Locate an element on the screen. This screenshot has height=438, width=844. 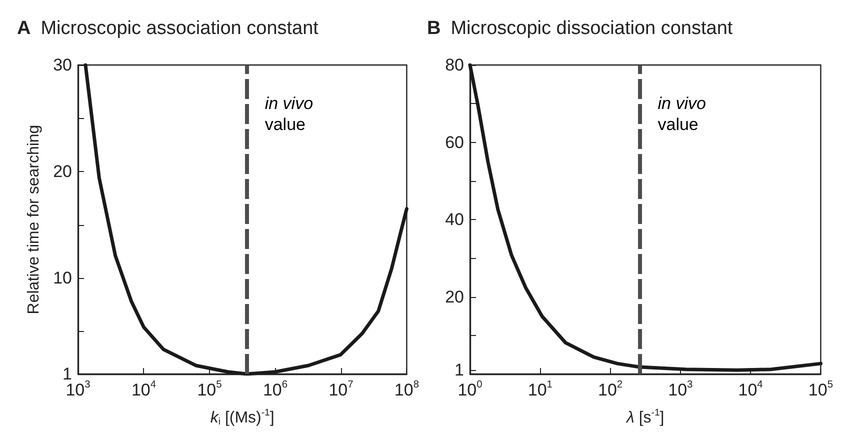
y-tick-label: 60 is located at coordinates (454, 142).